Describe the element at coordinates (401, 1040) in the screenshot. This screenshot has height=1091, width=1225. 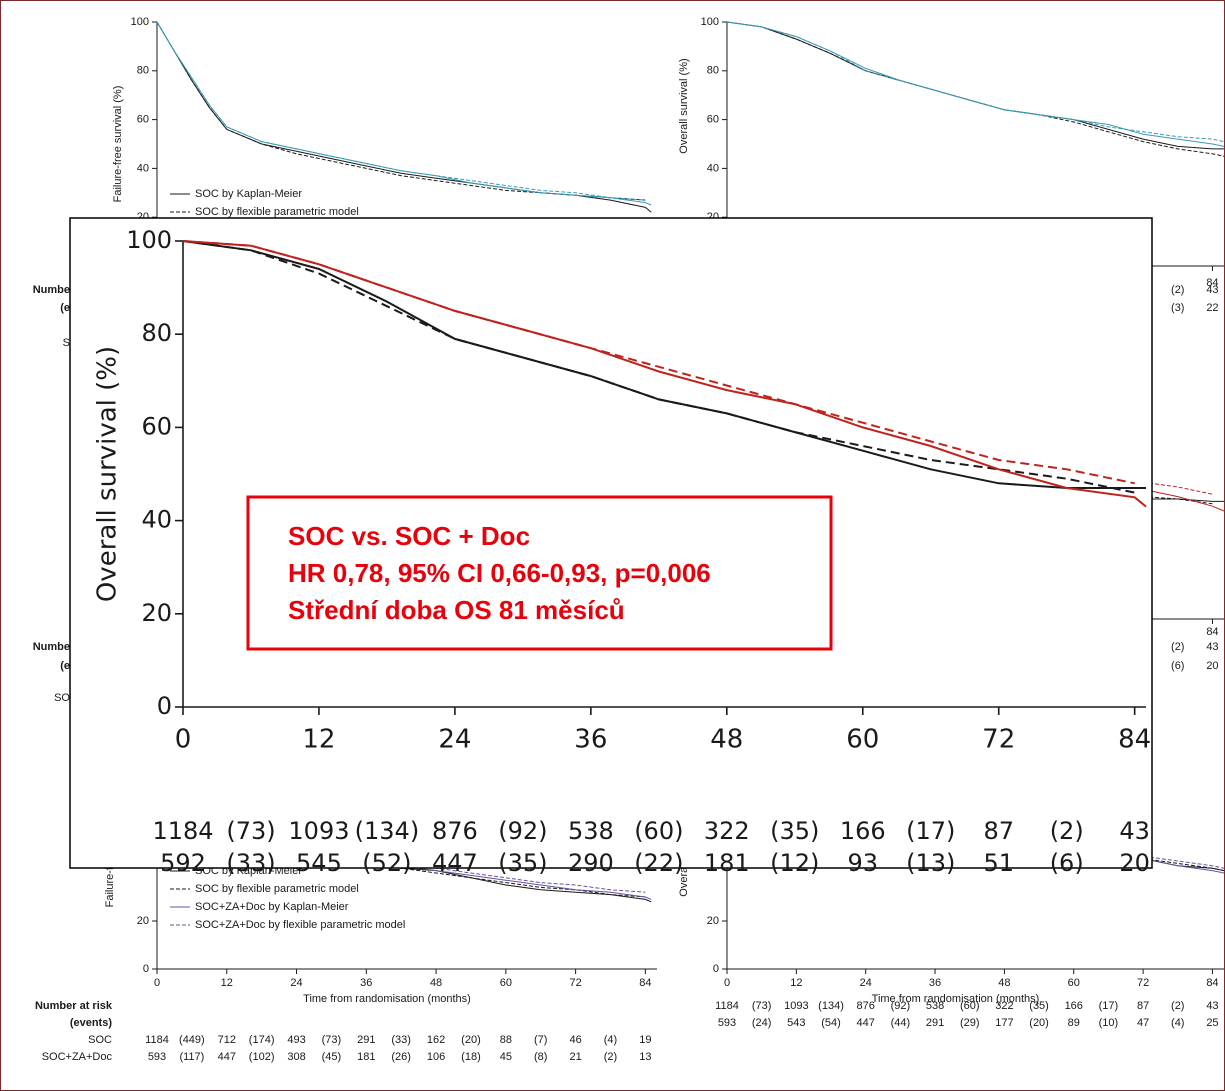
I see `risk-cell: (33)` at that location.